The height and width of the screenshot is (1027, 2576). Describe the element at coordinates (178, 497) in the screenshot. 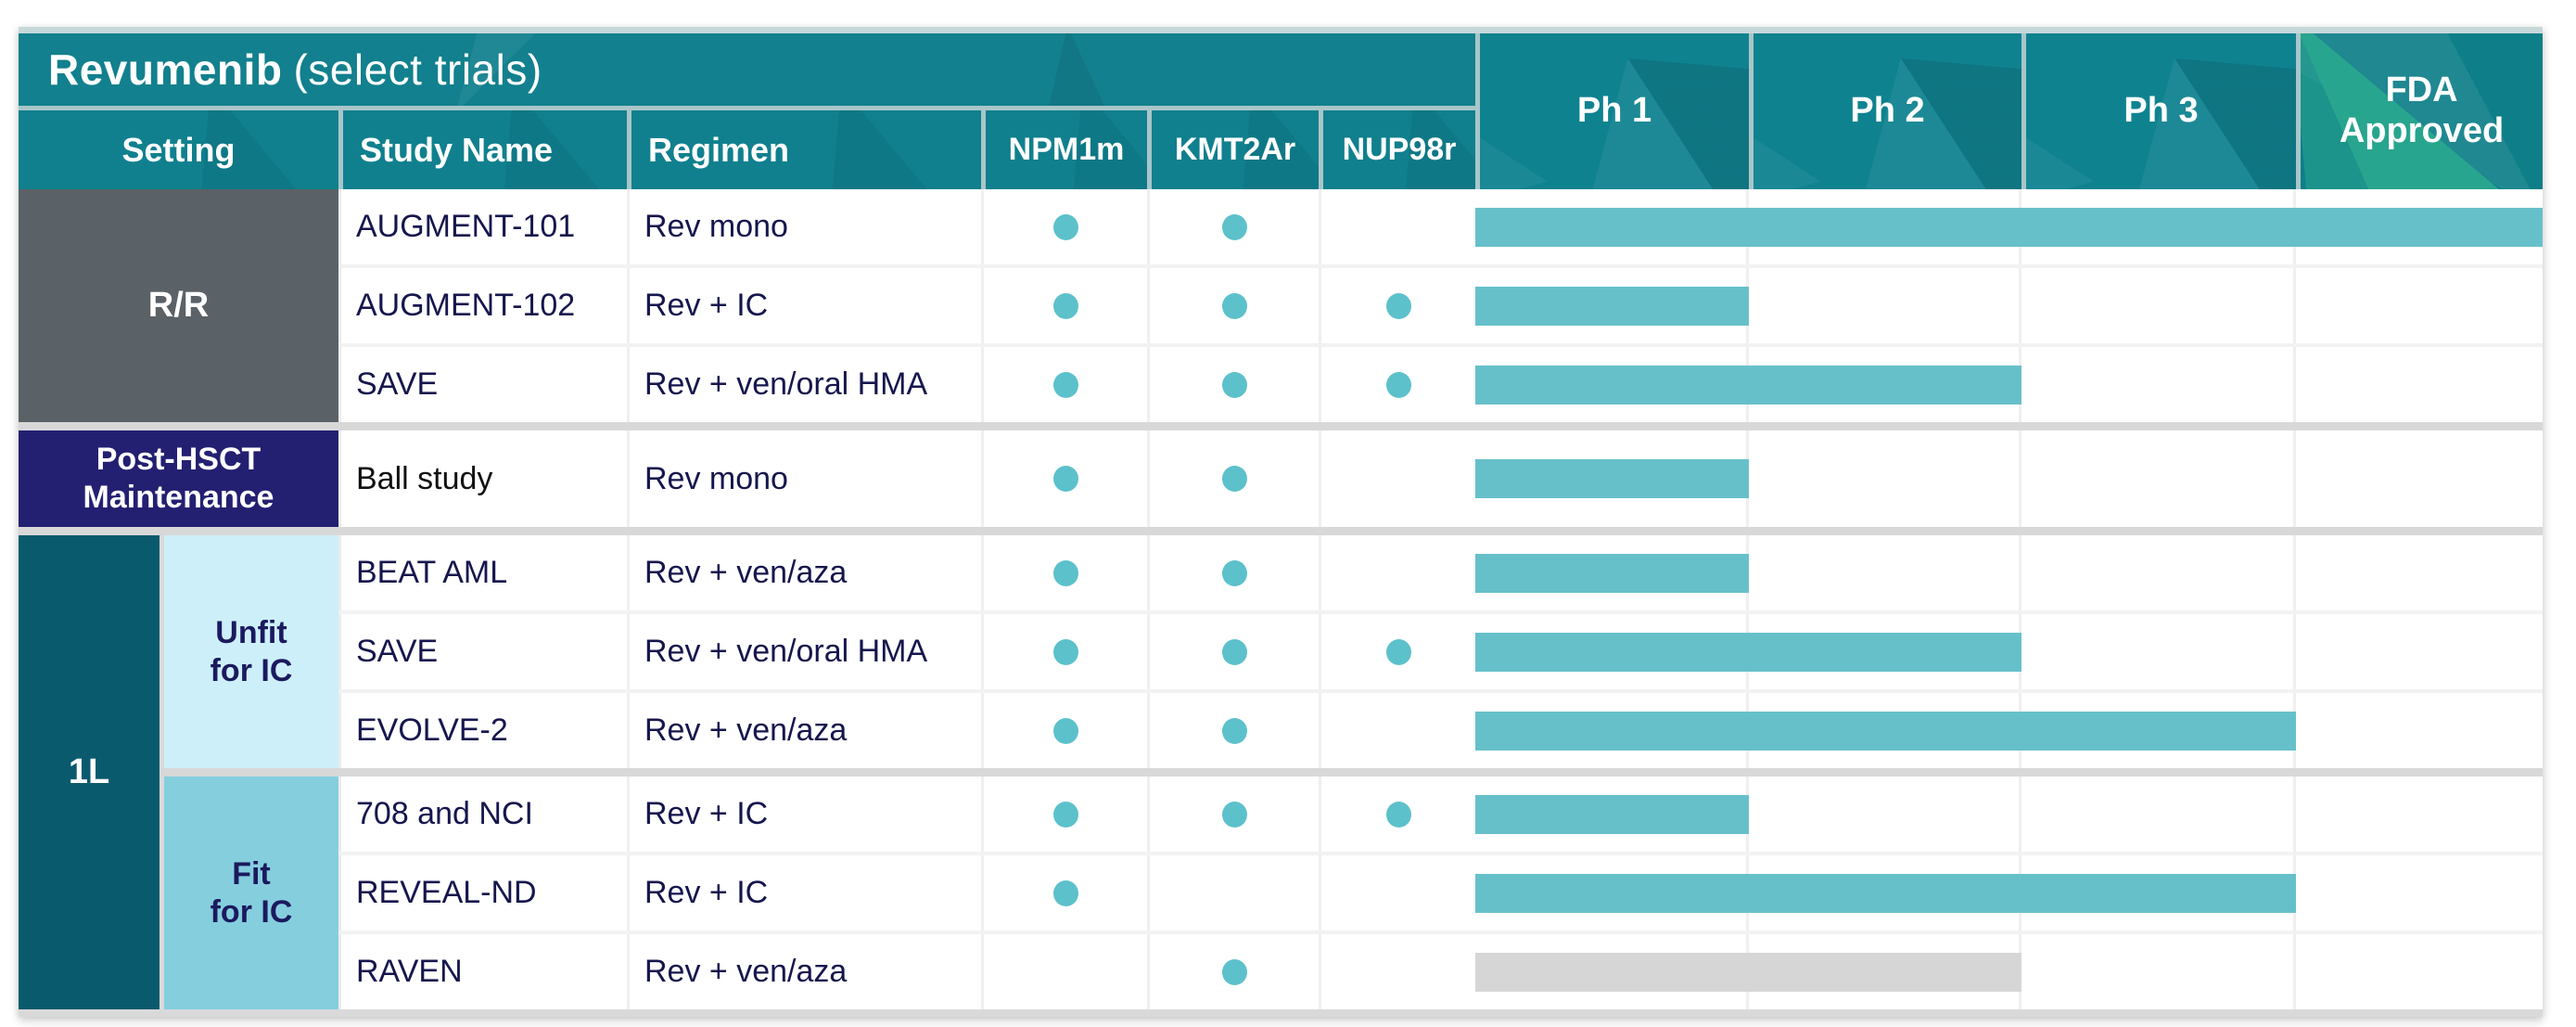

I see `setting-group-post-hsct-line2: Maintenance` at that location.